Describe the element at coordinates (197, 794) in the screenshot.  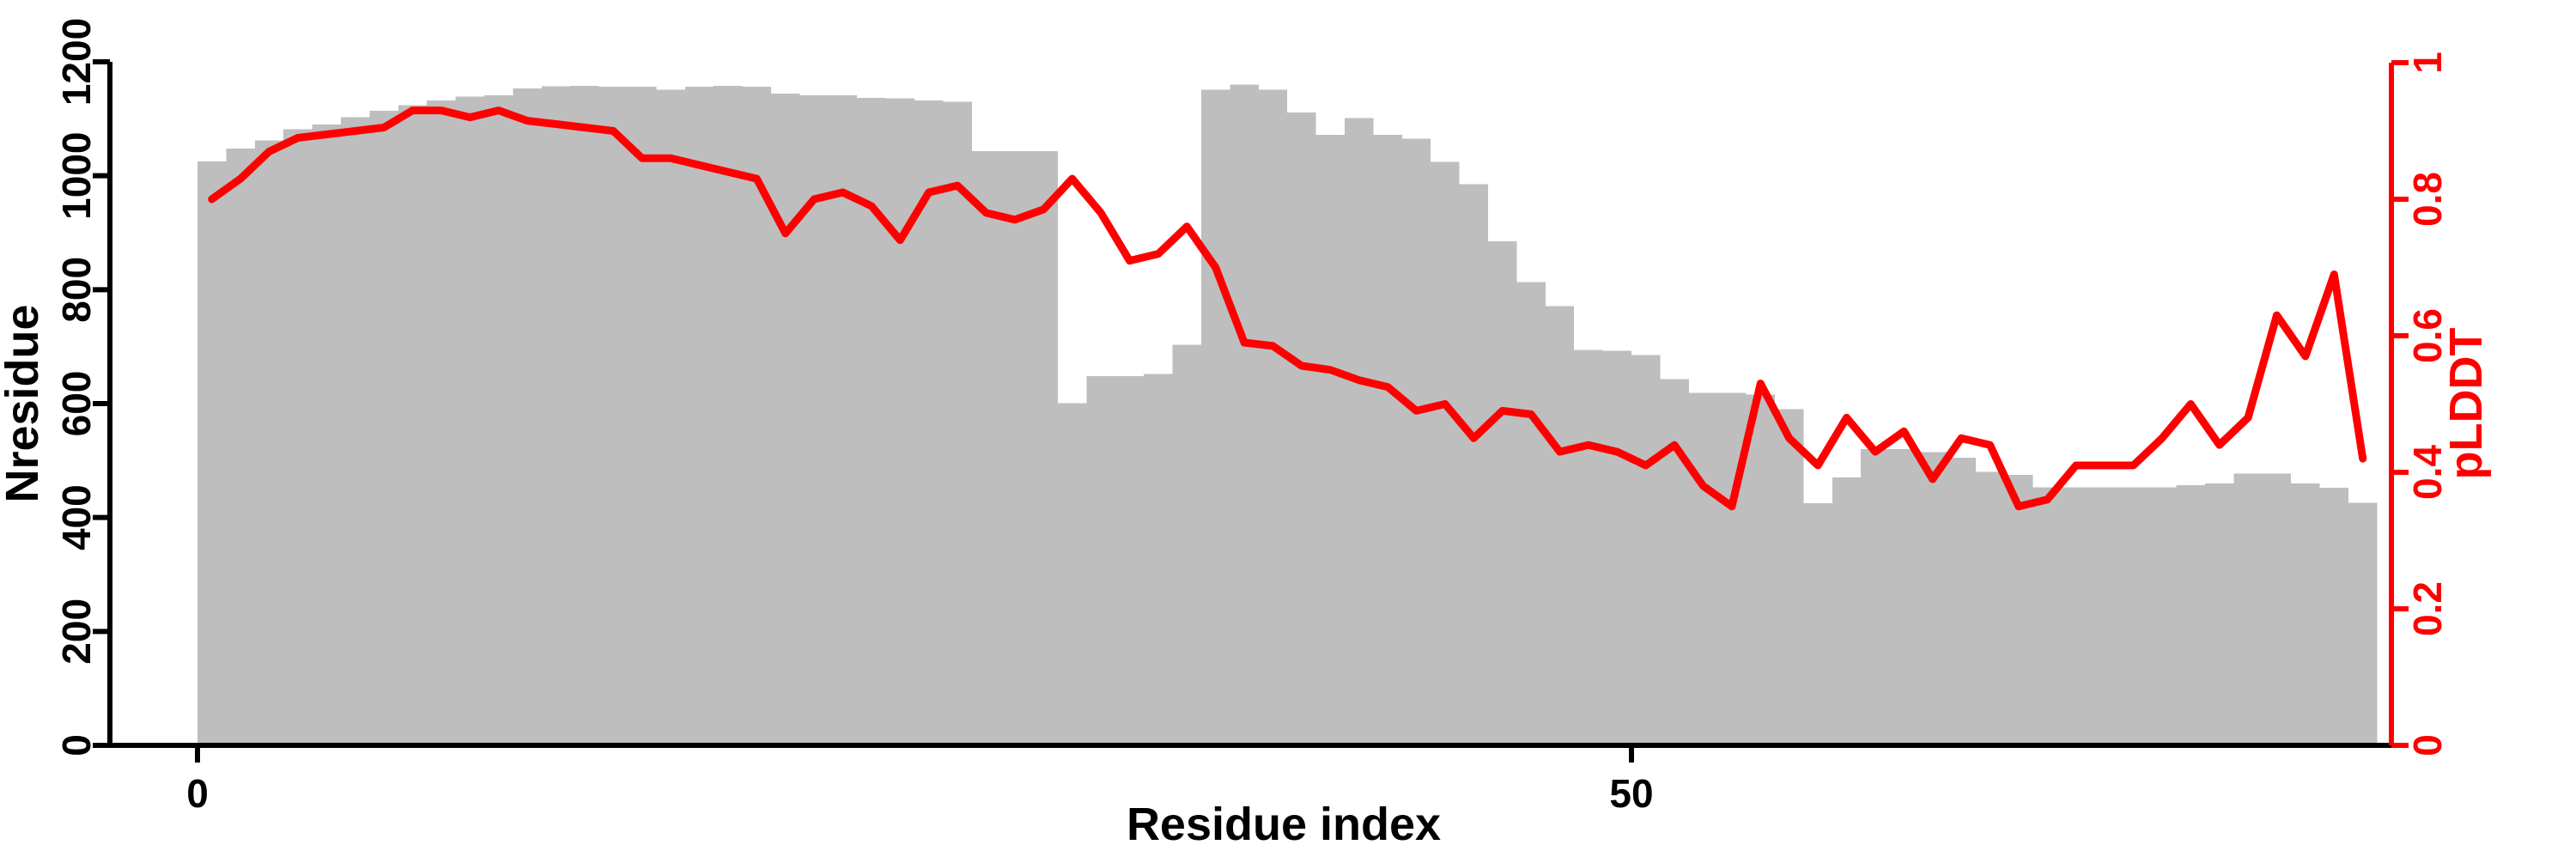
I see `x-axis-tick-label: 0` at that location.